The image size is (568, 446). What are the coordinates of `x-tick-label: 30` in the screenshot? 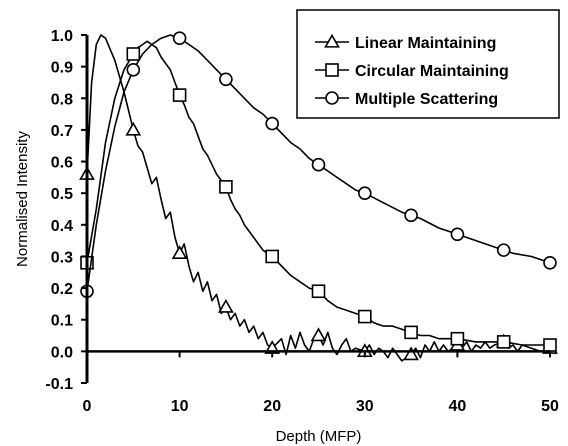 It's located at (365, 406).